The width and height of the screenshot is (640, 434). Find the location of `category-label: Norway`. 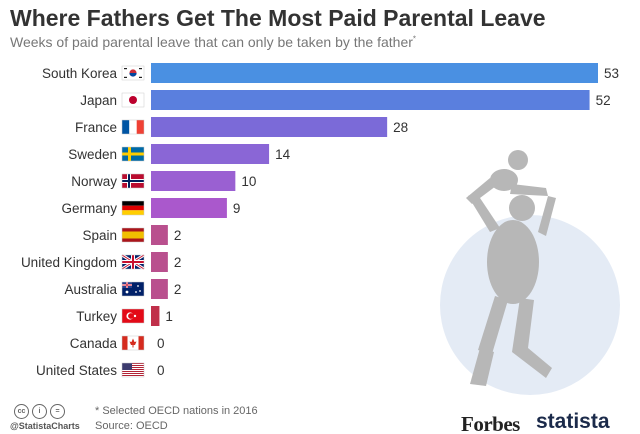

category-label: Norway is located at coordinates (94, 181).